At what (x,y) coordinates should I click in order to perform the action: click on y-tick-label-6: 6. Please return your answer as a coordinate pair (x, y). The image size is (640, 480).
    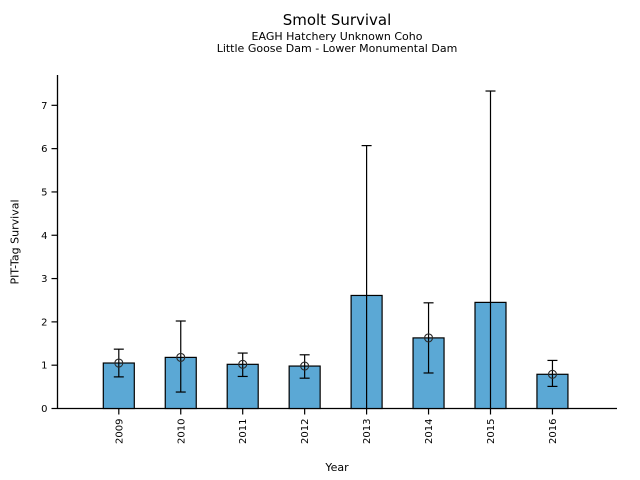
    Looking at the image, I should click on (44, 149).